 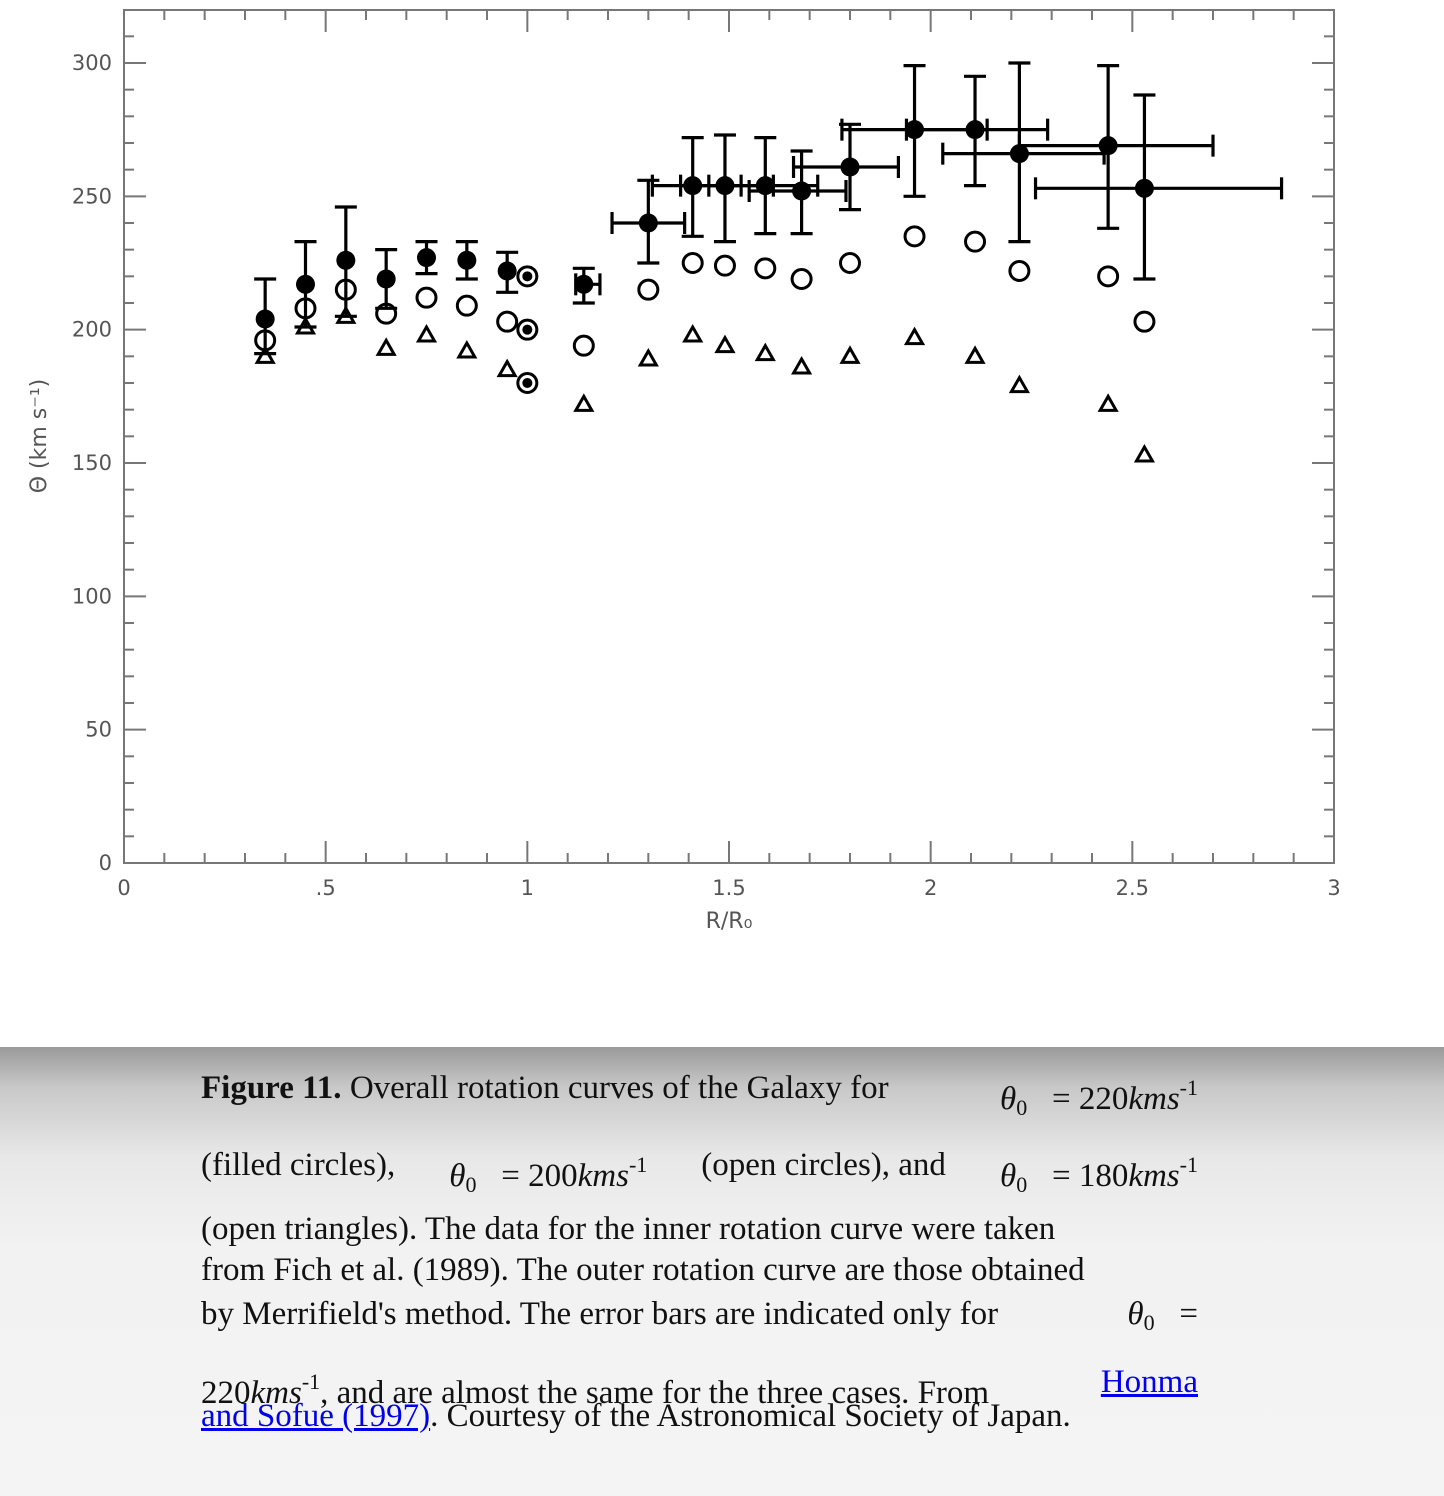 I want to click on honma-link: Honma, so click(x=1149, y=1382).